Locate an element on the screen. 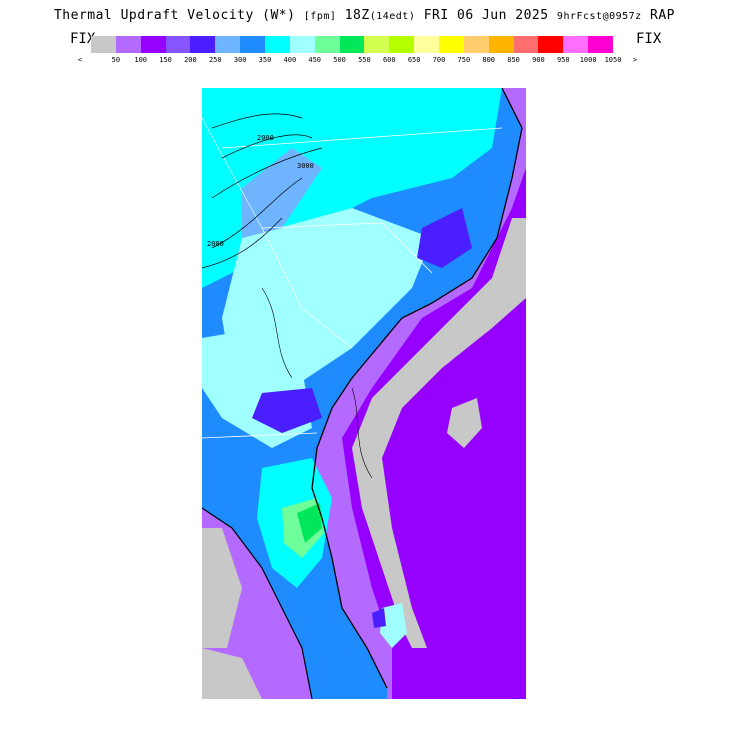 Image resolution: width=729 pixels, height=729 pixels. legend-tick-label: 50 is located at coordinates (116, 60).